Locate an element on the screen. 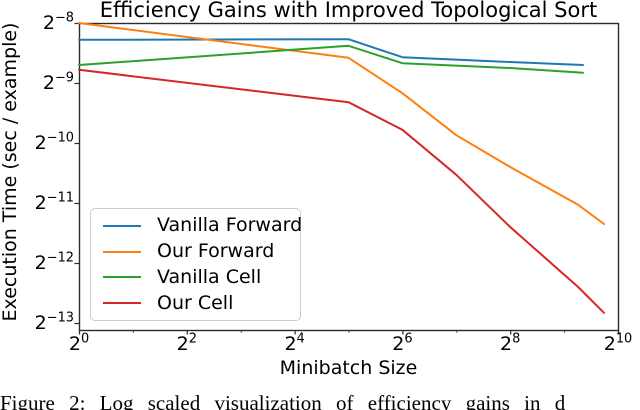 The height and width of the screenshot is (410, 640). legend-label: Our Forward is located at coordinates (216, 251).